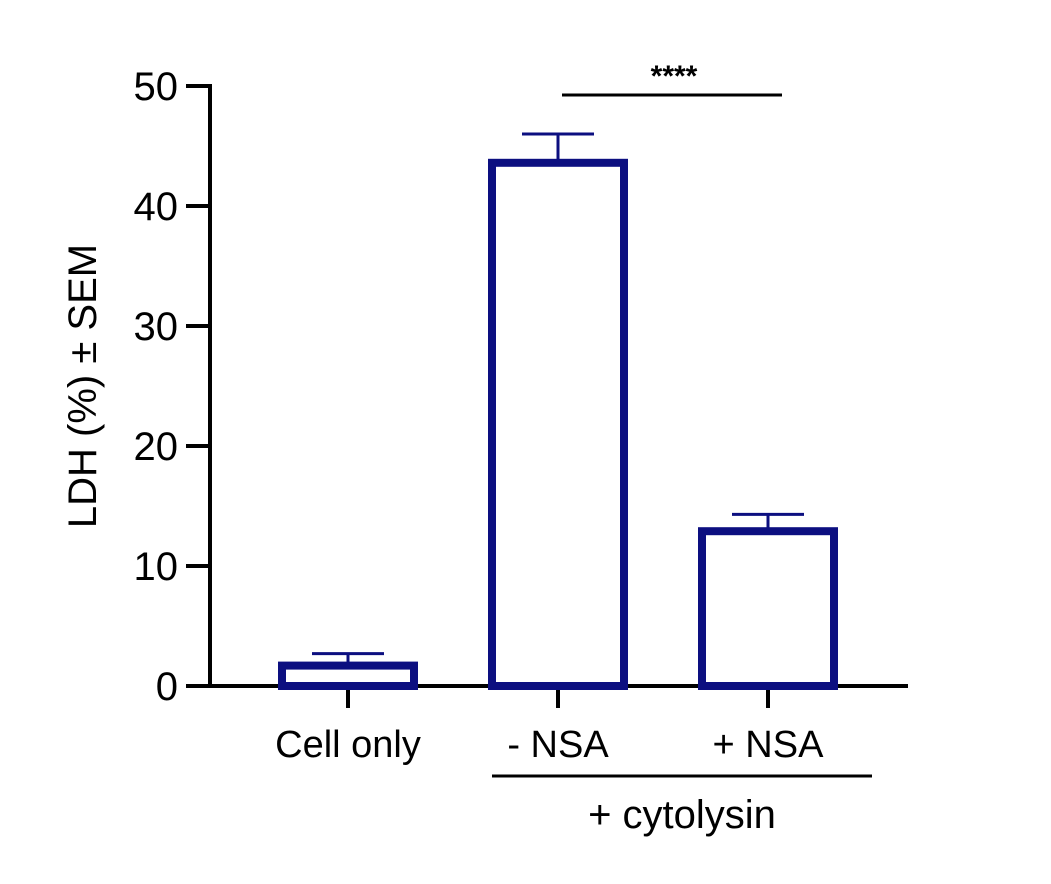 The width and height of the screenshot is (1051, 884). Describe the element at coordinates (83, 386) in the screenshot. I see `y-axis-label: LDH (%) ± SEM` at that location.